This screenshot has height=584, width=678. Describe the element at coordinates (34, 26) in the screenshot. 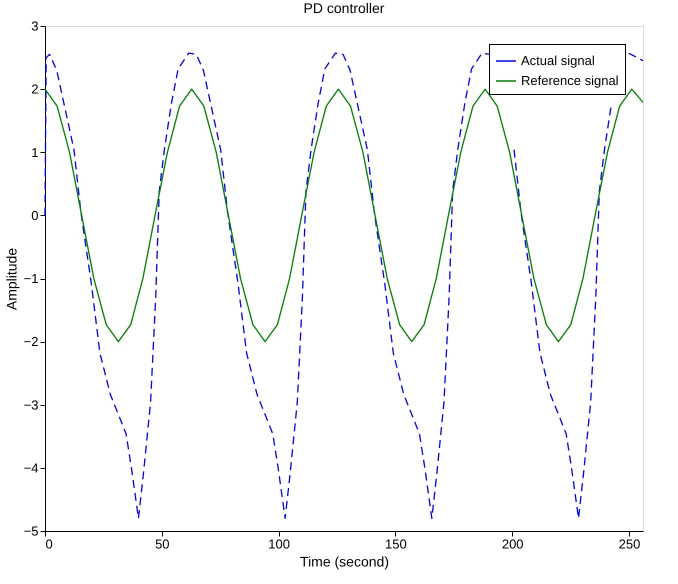

I see `y-tick-label: 3` at that location.